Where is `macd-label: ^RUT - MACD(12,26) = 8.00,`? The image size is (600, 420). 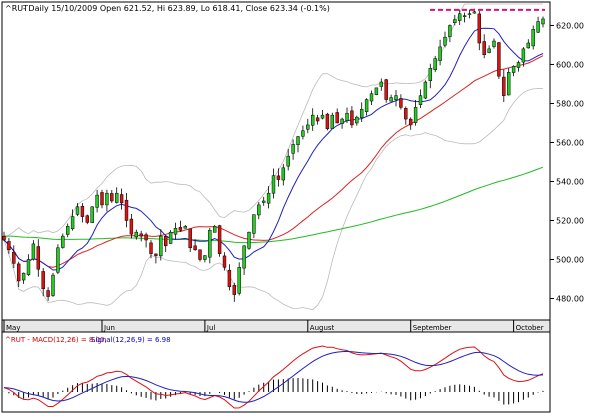 macd-label: ^RUT - MACD(12,26) = 8.00, is located at coordinates (56, 340).